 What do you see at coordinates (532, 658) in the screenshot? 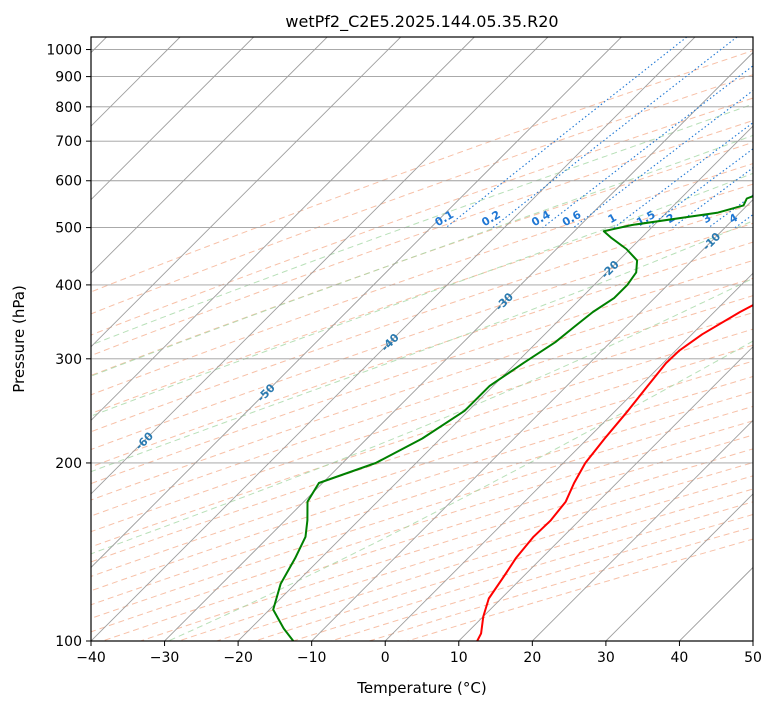
I see `x-tick-label: 20` at bounding box center [532, 658].